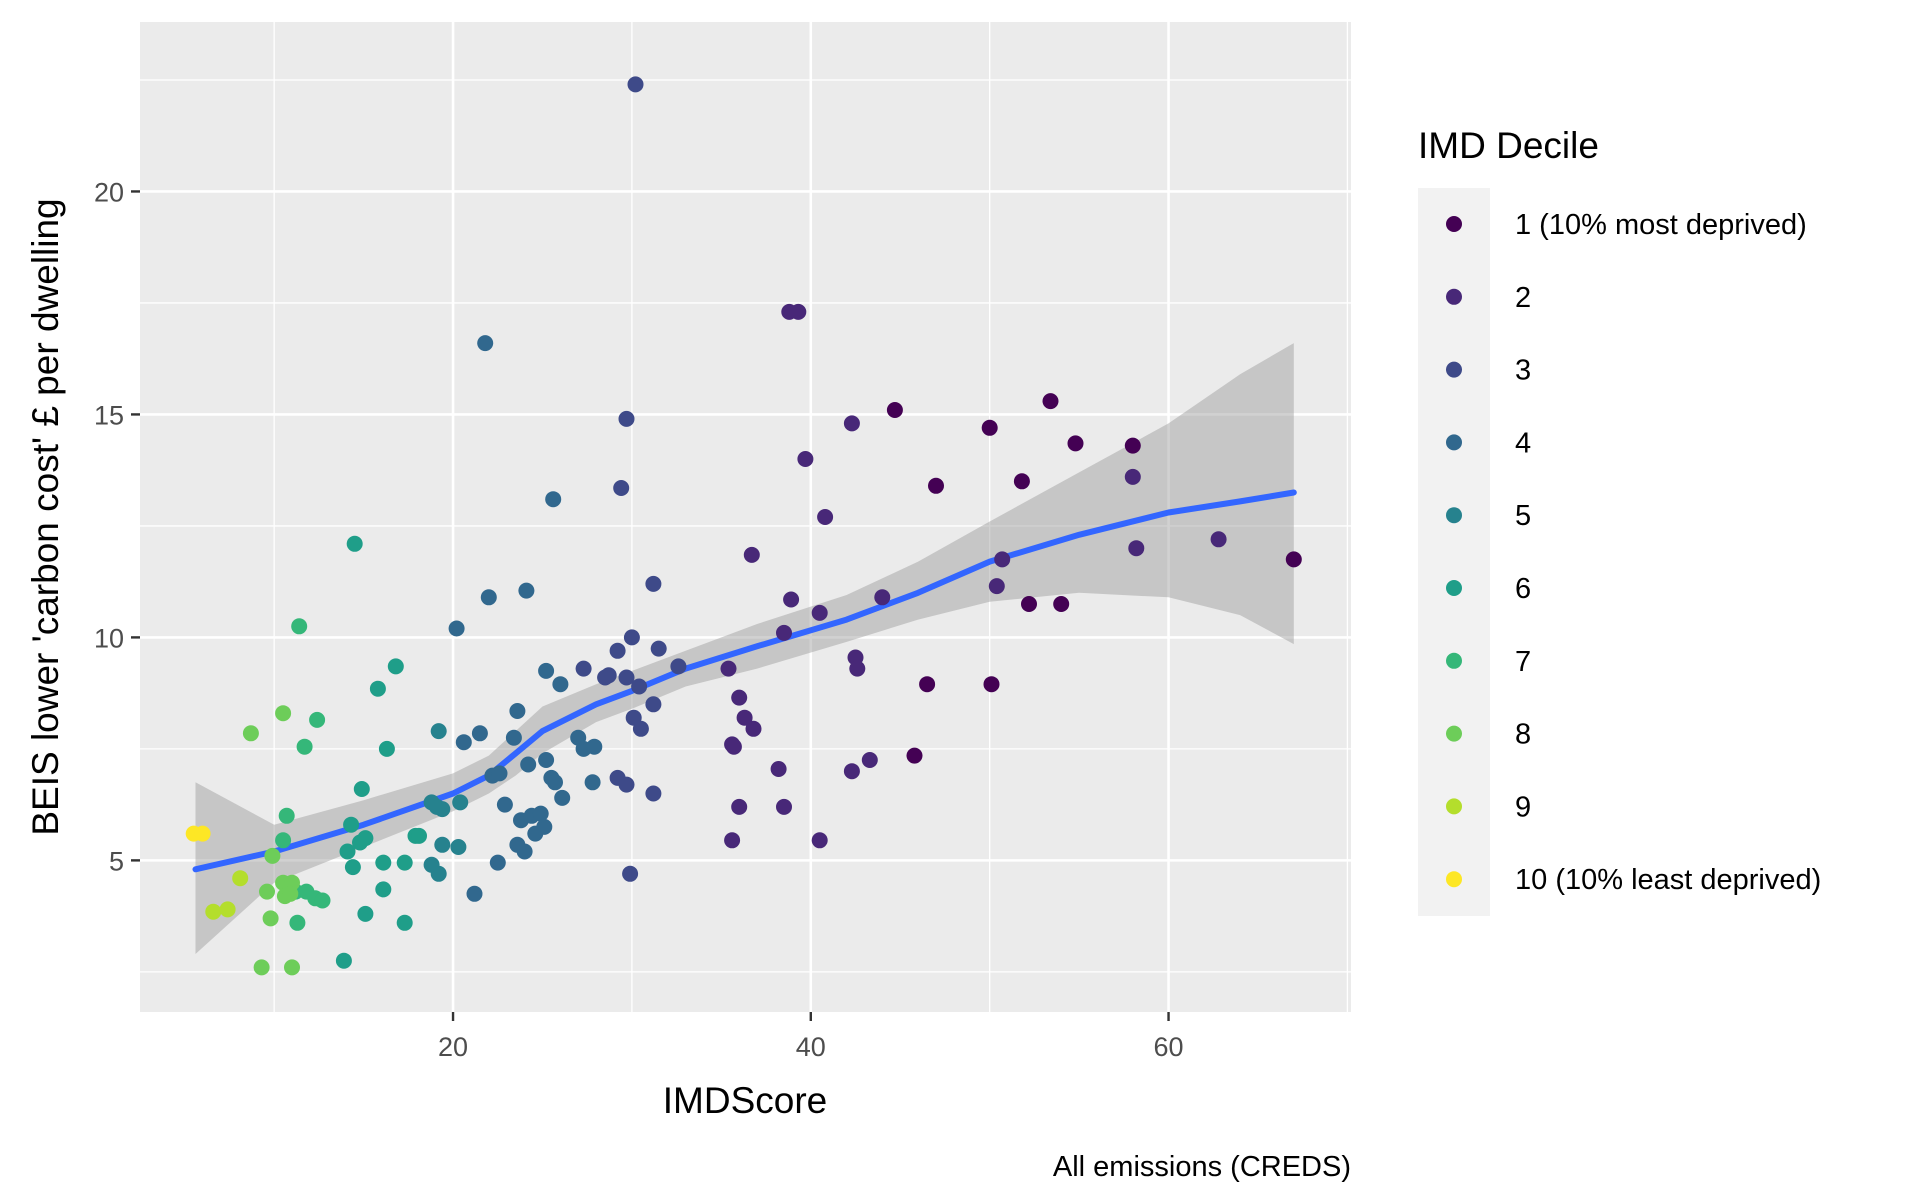 Image resolution: width=1928 pixels, height=1191 pixels. Describe the element at coordinates (1523, 735) in the screenshot. I see `legend-label: 8` at that location.